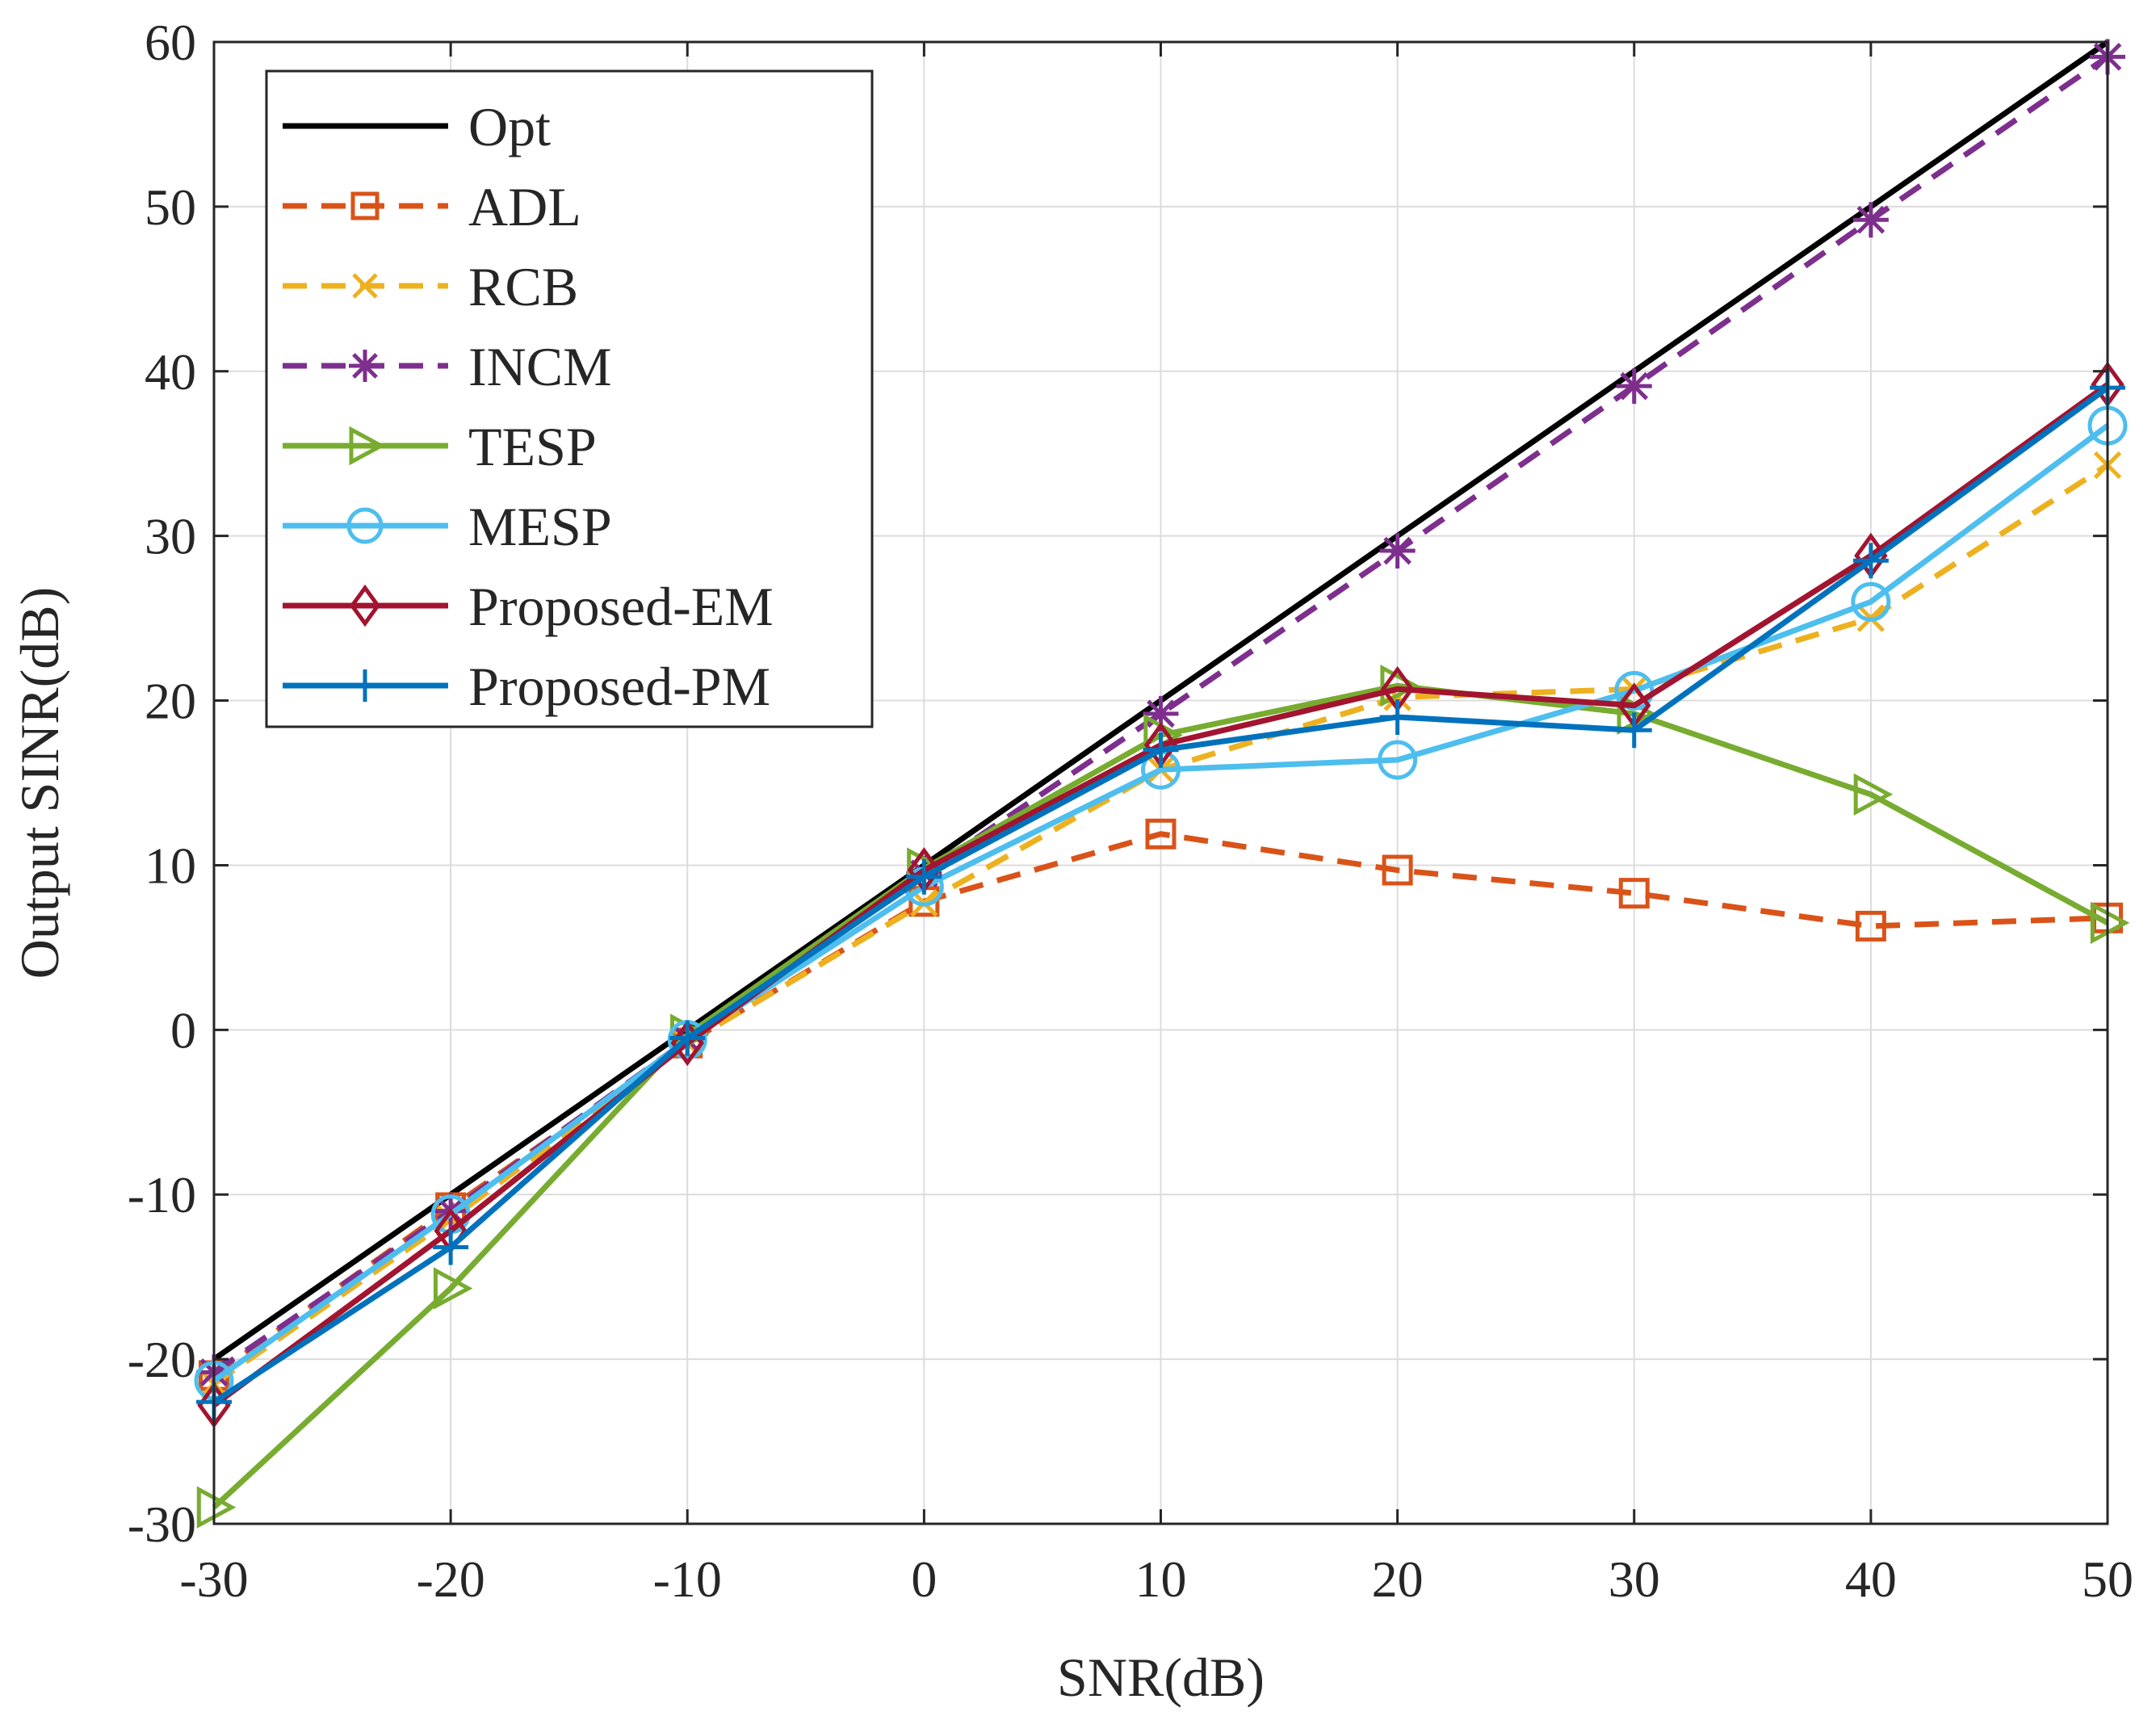 The image size is (2156, 1716). Describe the element at coordinates (162, 1194) in the screenshot. I see `y-tick-label: -10` at that location.